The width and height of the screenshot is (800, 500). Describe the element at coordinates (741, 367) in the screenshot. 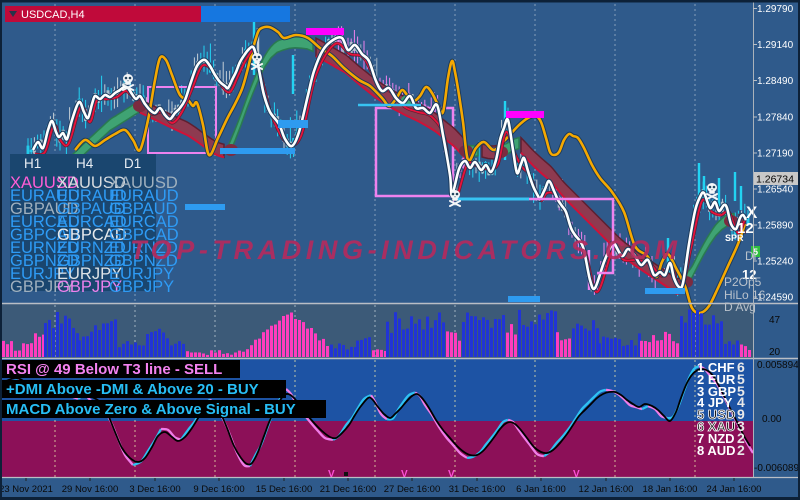

I see `svg-text: 6` at that location.